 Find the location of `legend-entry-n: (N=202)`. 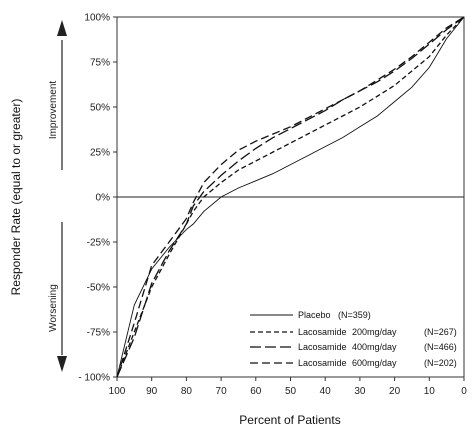

legend-entry-n: (N=202) is located at coordinates (440, 363).